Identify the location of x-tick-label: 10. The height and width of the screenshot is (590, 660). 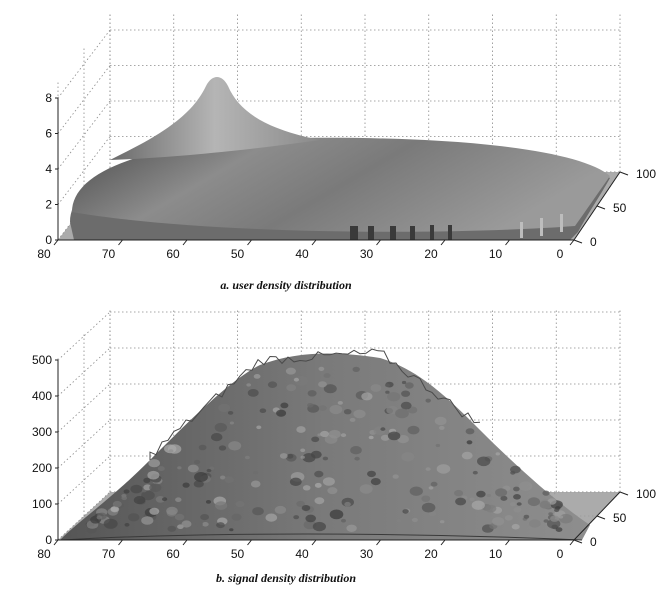
(496, 254).